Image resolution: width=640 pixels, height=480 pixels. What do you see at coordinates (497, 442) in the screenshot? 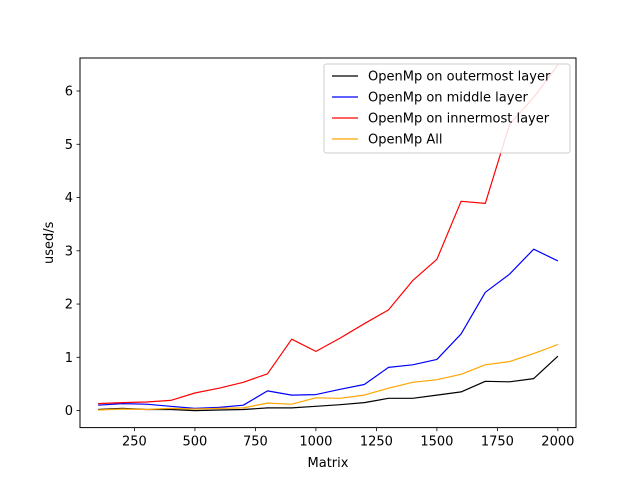
I see `x-tick-label: 1750` at bounding box center [497, 442].